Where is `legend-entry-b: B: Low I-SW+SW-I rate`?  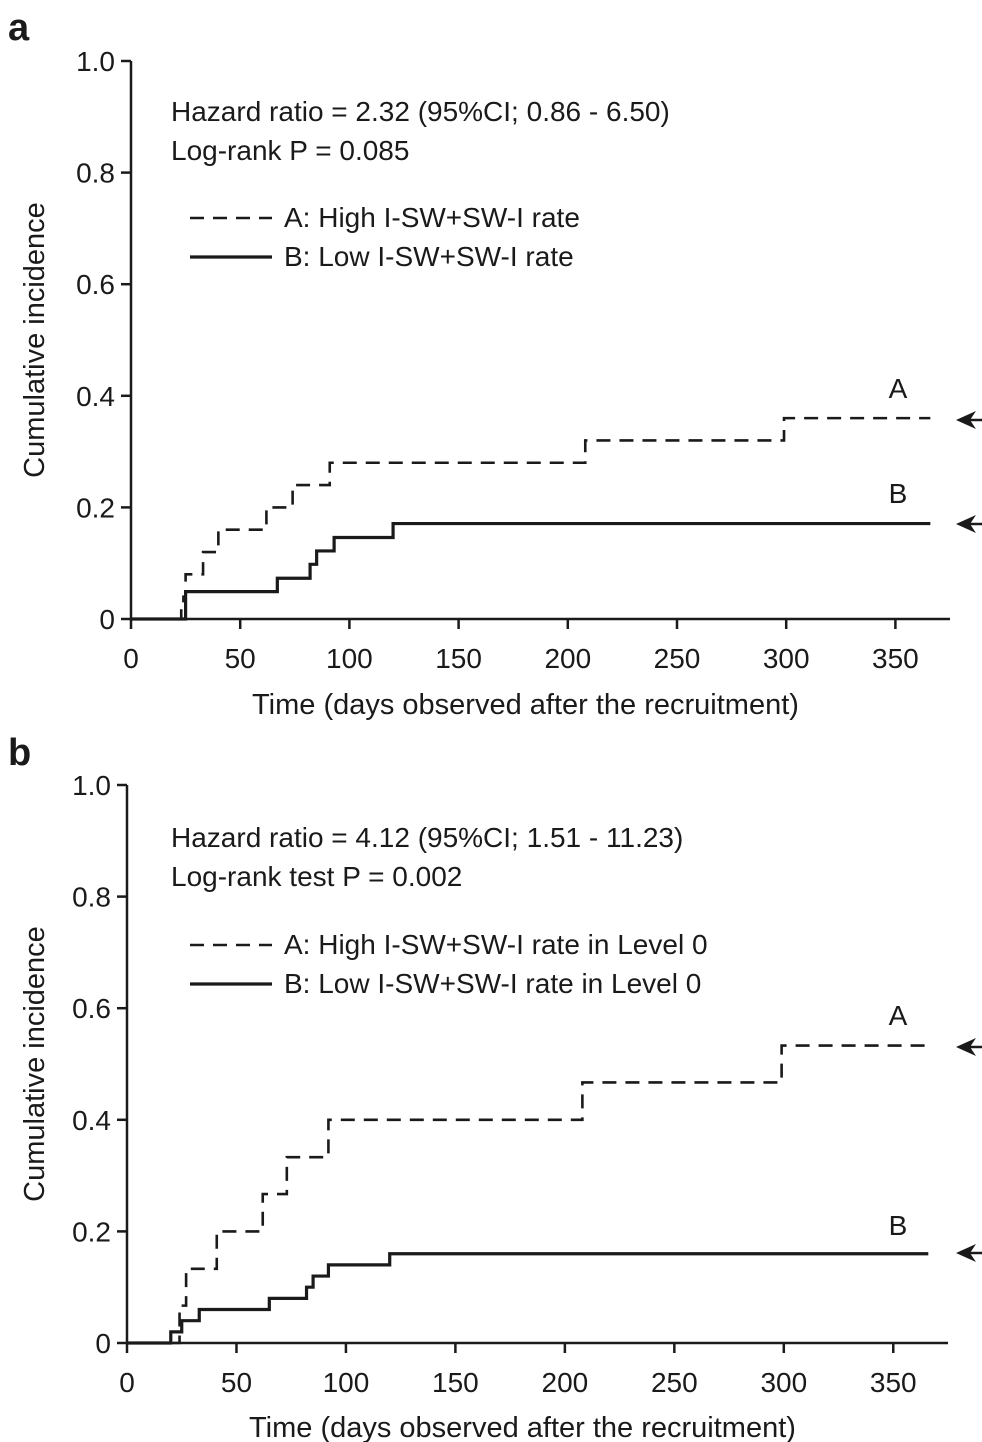
legend-entry-b: B: Low I-SW+SW-I rate is located at coordinates (429, 256).